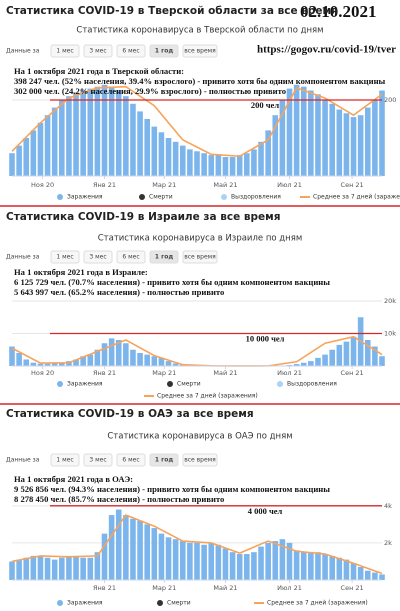 The width and height of the screenshot is (400, 611). I want to click on range-button-label: Данные за, so click(23, 460).